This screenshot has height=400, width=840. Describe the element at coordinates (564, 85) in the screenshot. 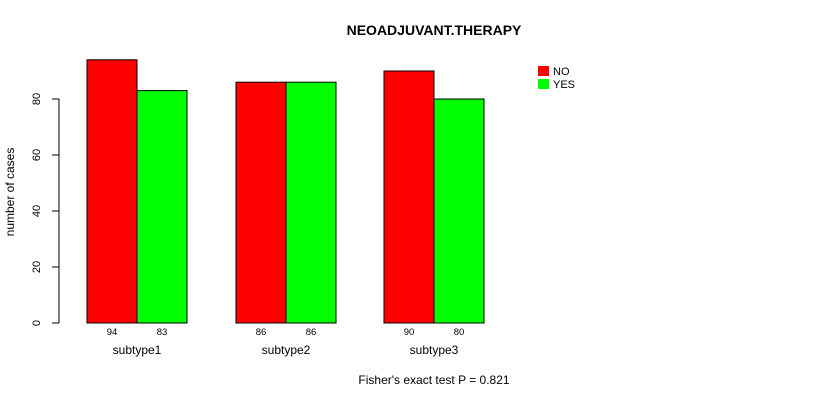

I see `legend-label-yes: YES` at that location.